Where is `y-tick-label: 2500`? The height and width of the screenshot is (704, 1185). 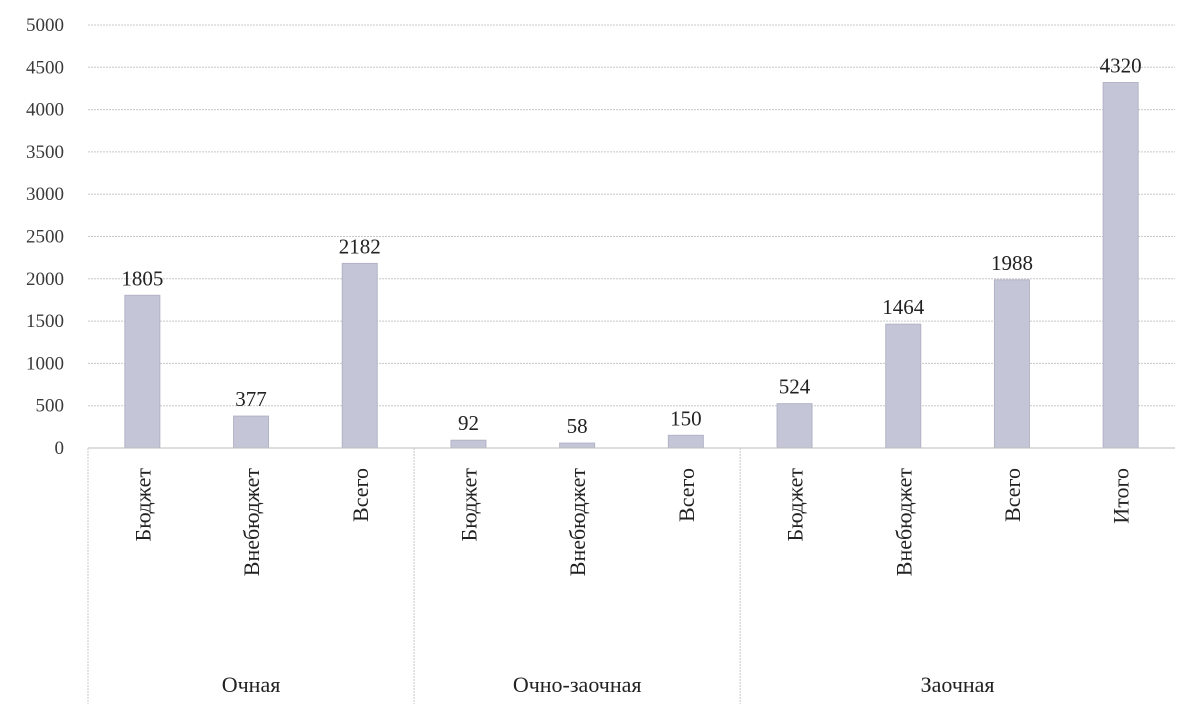 y-tick-label: 2500 is located at coordinates (45, 237).